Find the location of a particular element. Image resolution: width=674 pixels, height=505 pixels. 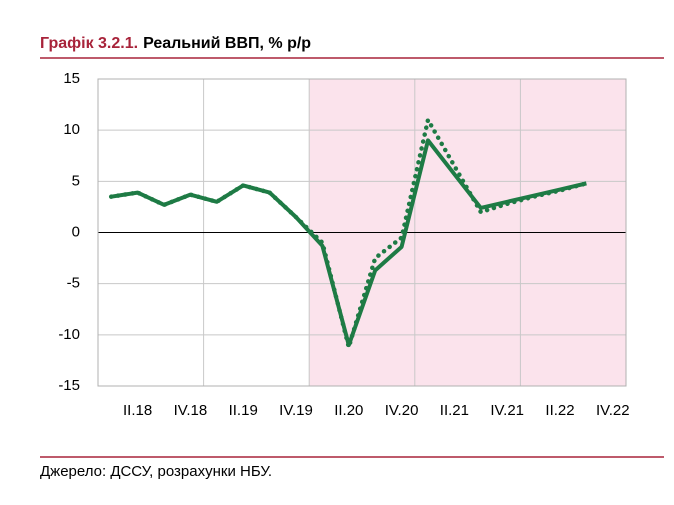

x-tick-label: IV.22 is located at coordinates (613, 410).